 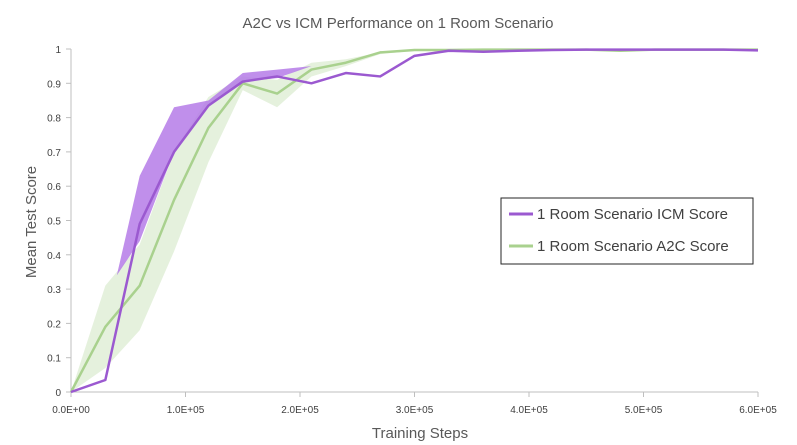 I want to click on y-tick-label: 0.6, so click(x=54, y=187).